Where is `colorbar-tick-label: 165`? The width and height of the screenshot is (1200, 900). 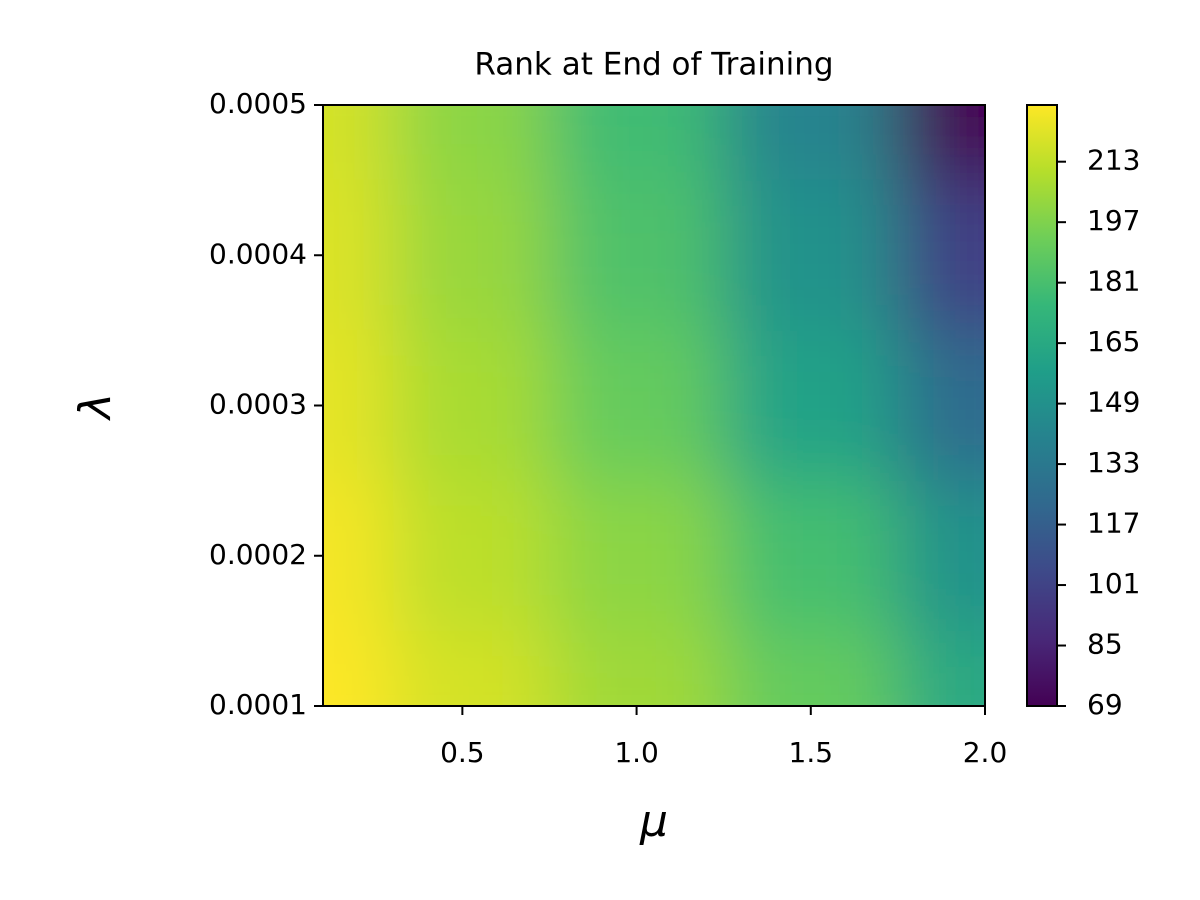
colorbar-tick-label: 165 is located at coordinates (1113, 341).